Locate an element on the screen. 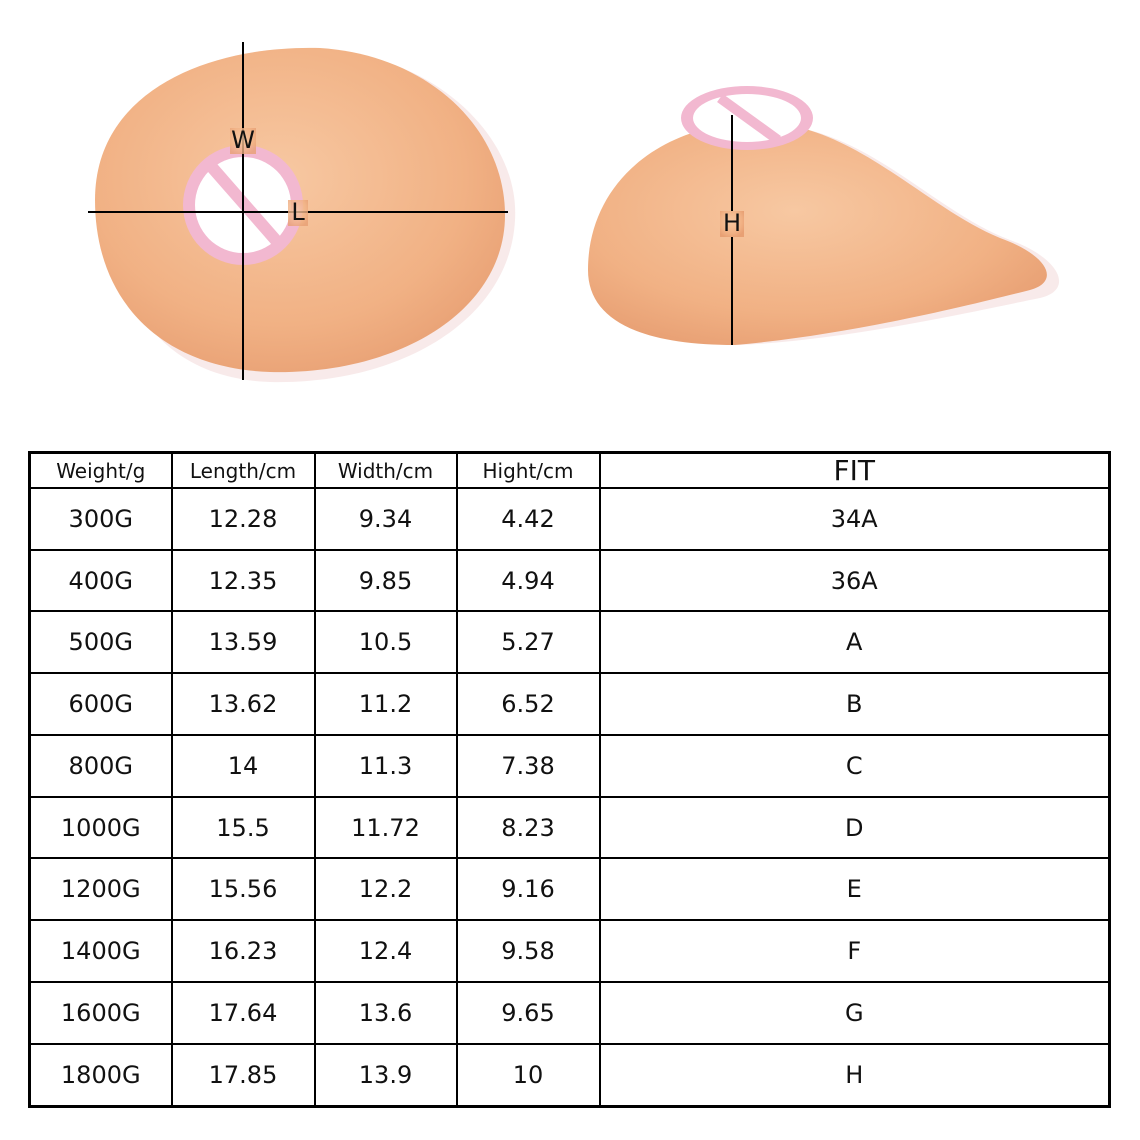 This screenshot has height=1140, width=1140. table-cell: 13.9 is located at coordinates (385, 1075).